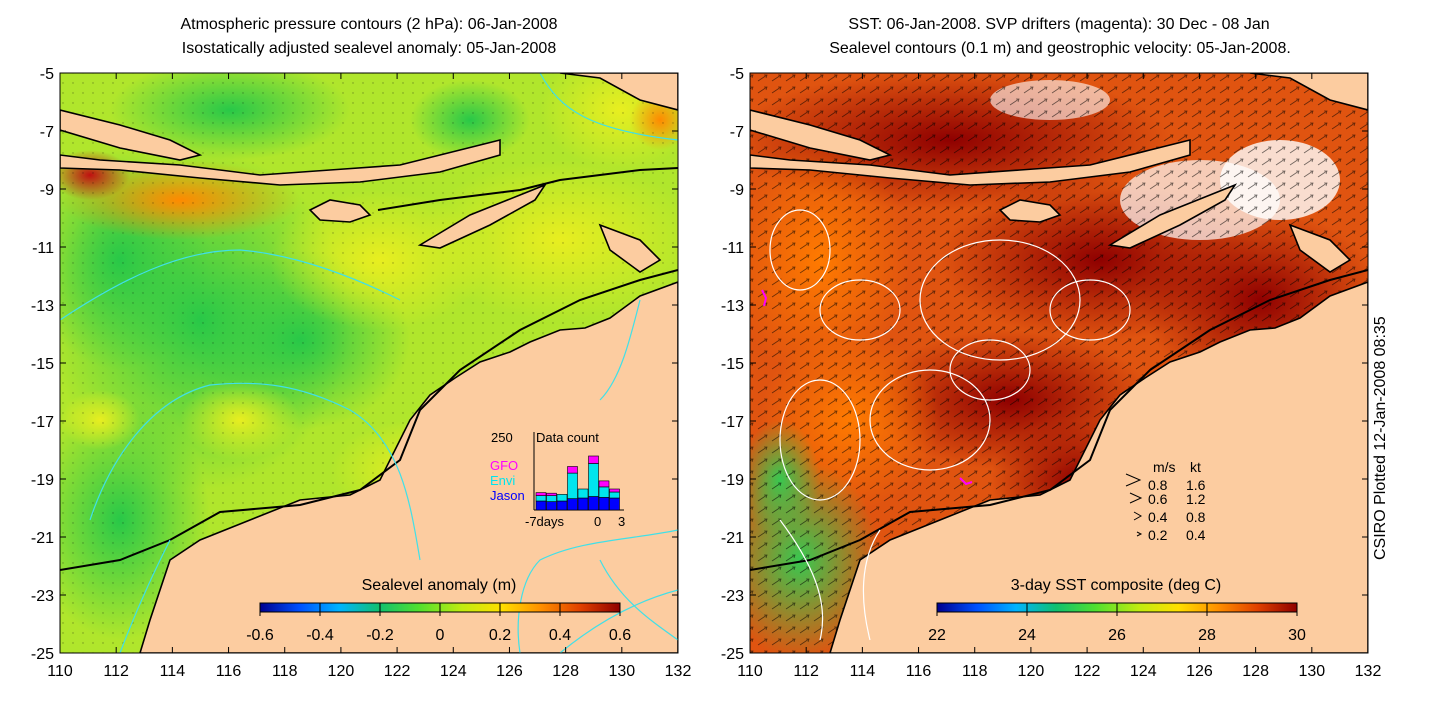 The height and width of the screenshot is (720, 1440). Describe the element at coordinates (545, 521) in the screenshot. I see `inset-xtick-start: -7days` at that location.